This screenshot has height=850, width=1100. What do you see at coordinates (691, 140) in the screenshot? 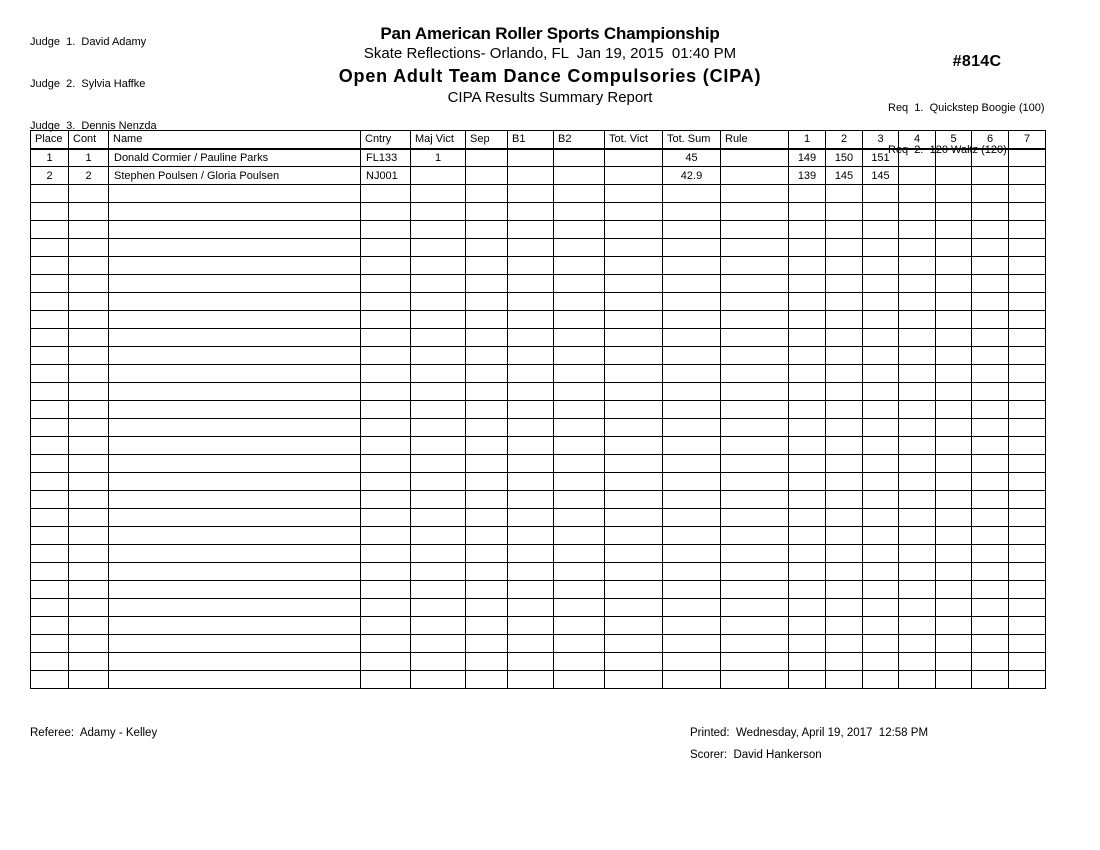
I see `column-header-tot-sum: Tot. Sum` at bounding box center [691, 140].